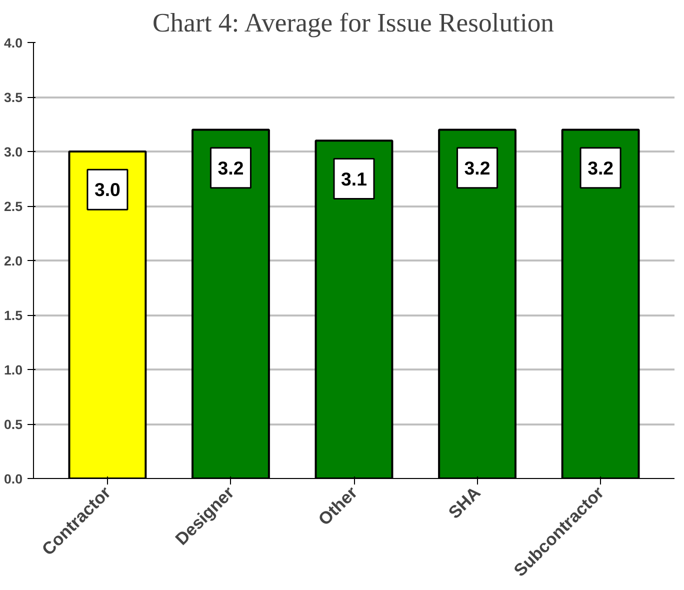 Image resolution: width=684 pixels, height=590 pixels. I want to click on y-tick-label: 2.5, so click(14, 206).